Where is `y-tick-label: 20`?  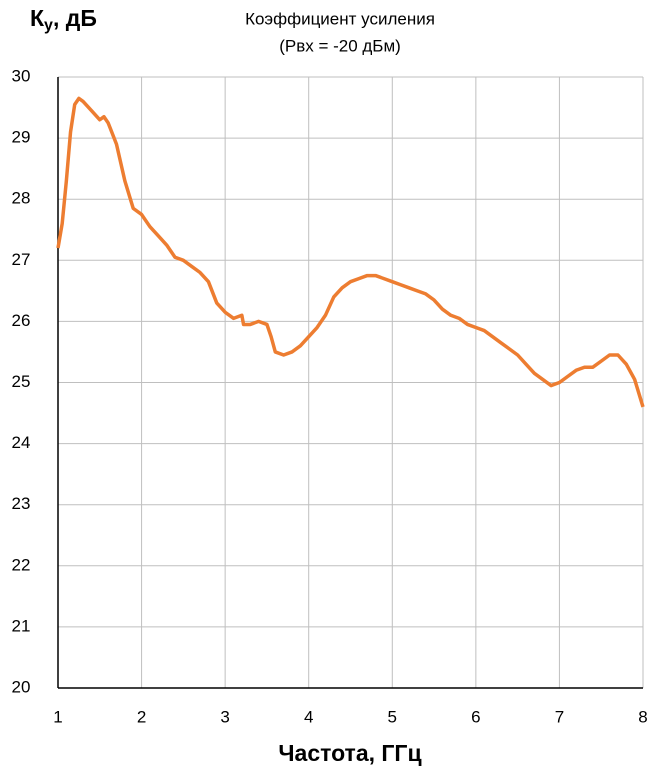
y-tick-label: 20 is located at coordinates (21, 686).